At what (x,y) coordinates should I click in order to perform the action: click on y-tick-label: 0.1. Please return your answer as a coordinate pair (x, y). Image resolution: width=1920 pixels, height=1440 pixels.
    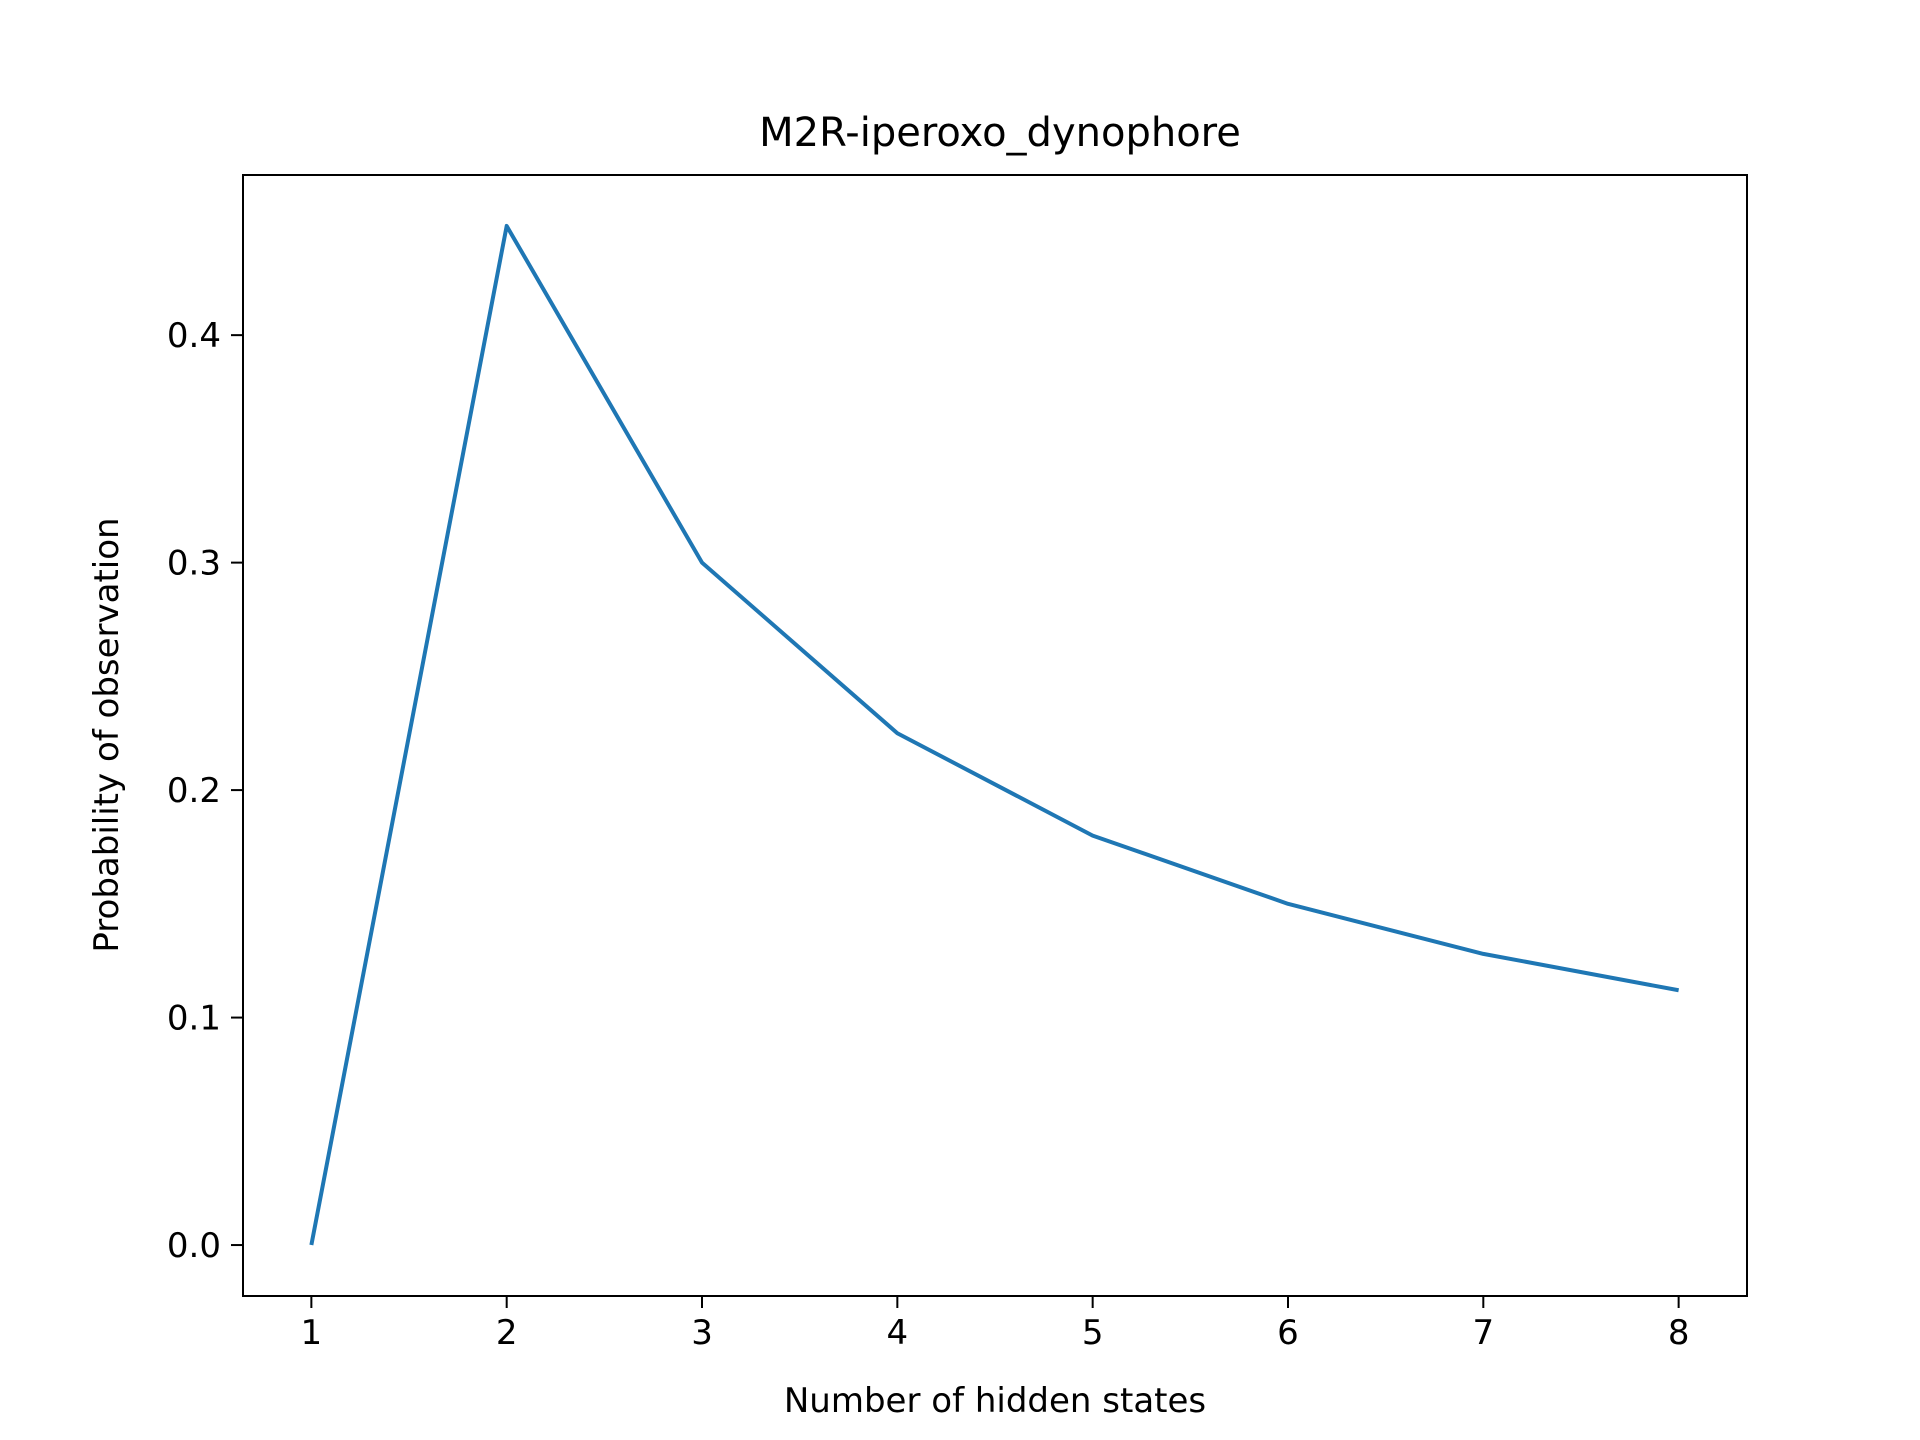
    Looking at the image, I should click on (194, 1019).